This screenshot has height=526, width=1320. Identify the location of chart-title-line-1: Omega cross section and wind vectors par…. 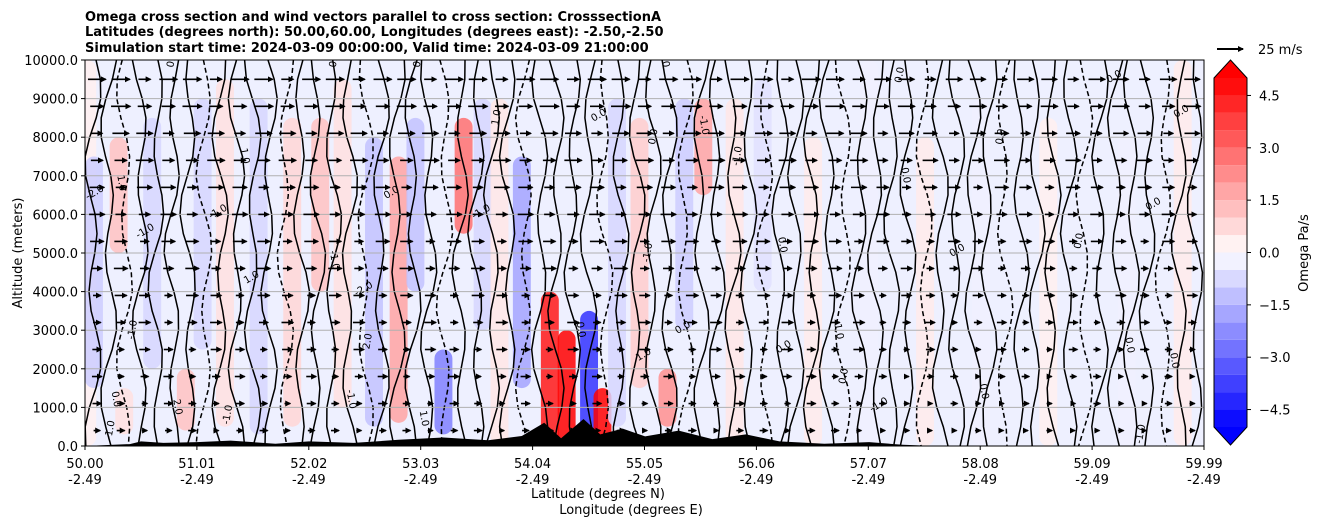
(373, 17).